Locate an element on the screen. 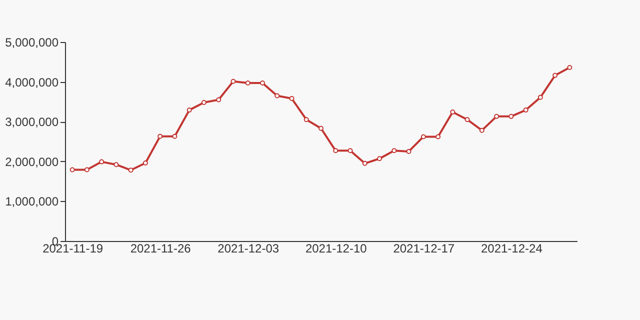  y-tick-label: 3,000,000 is located at coordinates (32, 122).